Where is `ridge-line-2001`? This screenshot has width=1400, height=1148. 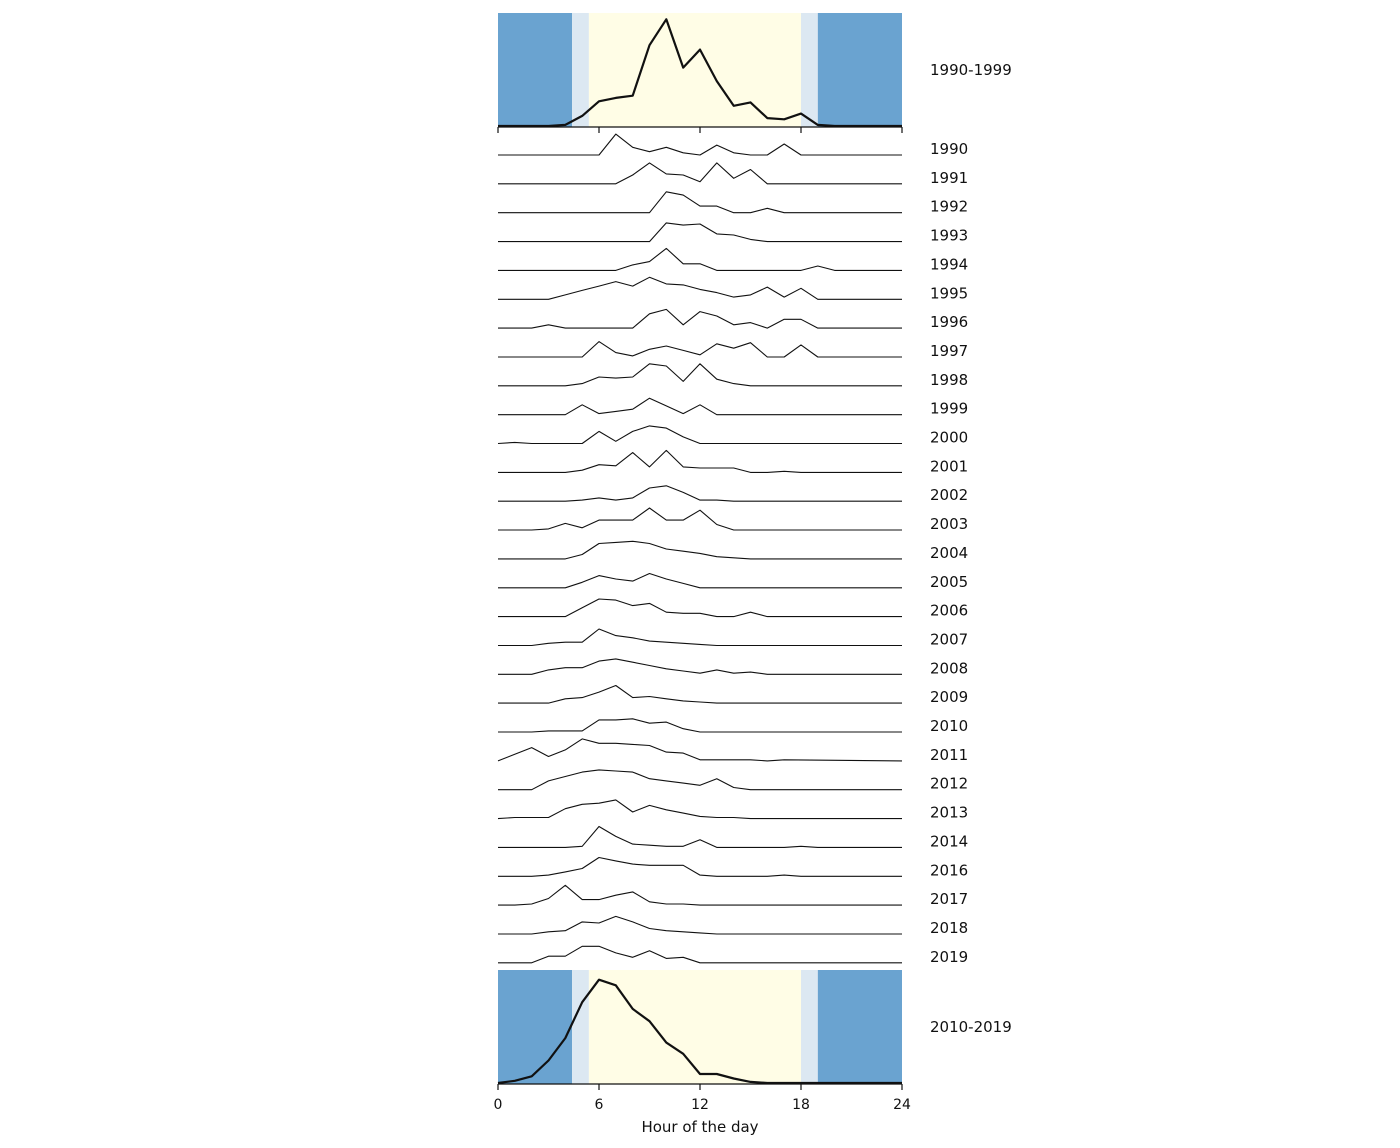
ridge-line-2001 is located at coordinates (700, 461).